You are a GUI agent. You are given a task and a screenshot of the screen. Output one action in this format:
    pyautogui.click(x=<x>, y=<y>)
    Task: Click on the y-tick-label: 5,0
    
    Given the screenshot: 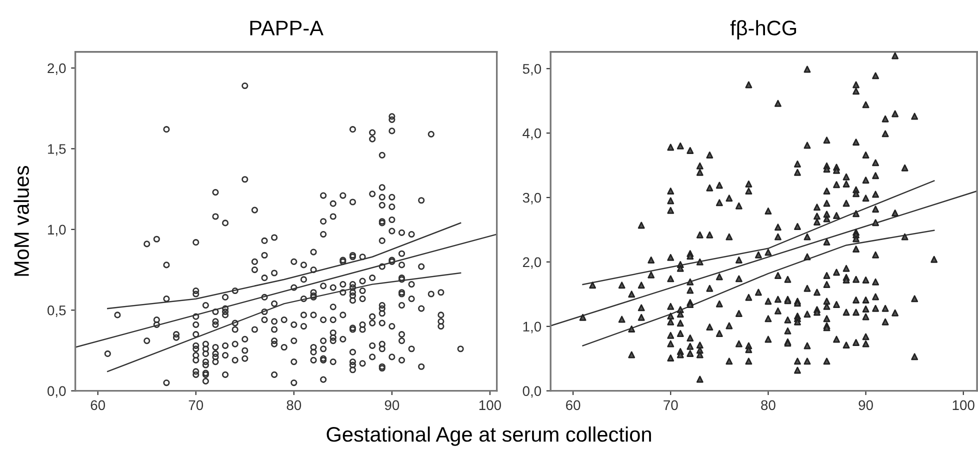 What is the action you would take?
    pyautogui.click(x=532, y=70)
    